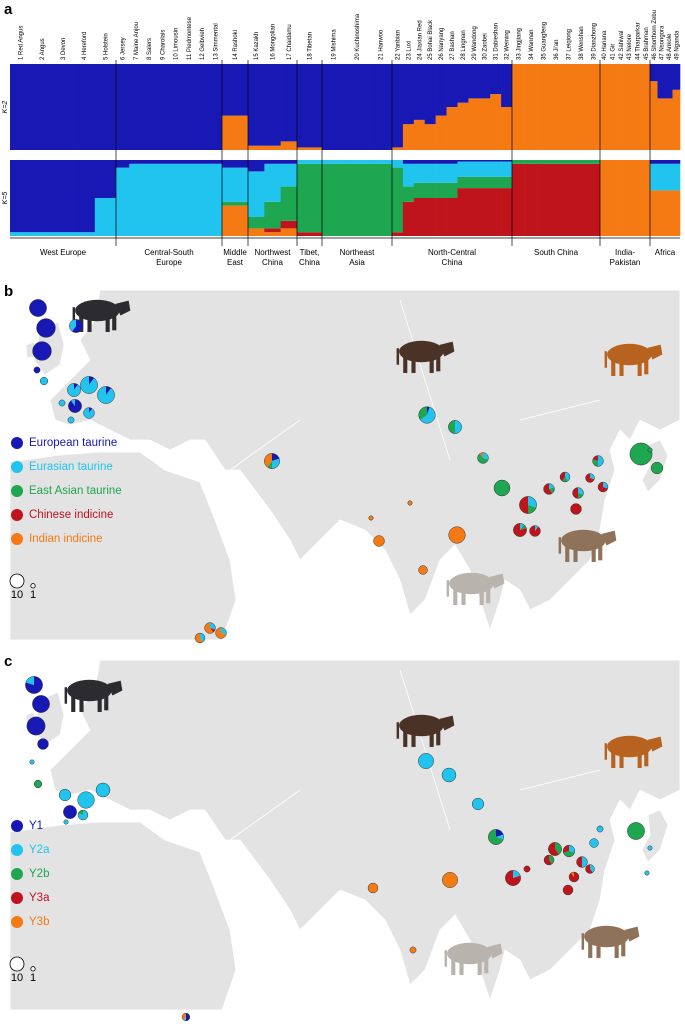  What do you see at coordinates (381, 44) in the screenshot?
I see `breed-label: 21 Hanwoo` at bounding box center [381, 44].